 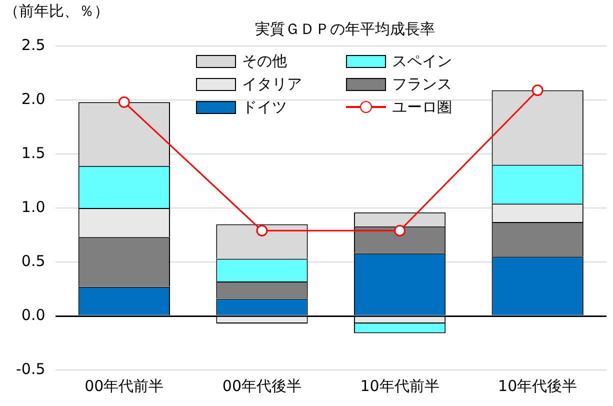 What do you see at coordinates (422, 61) in the screenshot?
I see `legend-label: スペイン` at bounding box center [422, 61].